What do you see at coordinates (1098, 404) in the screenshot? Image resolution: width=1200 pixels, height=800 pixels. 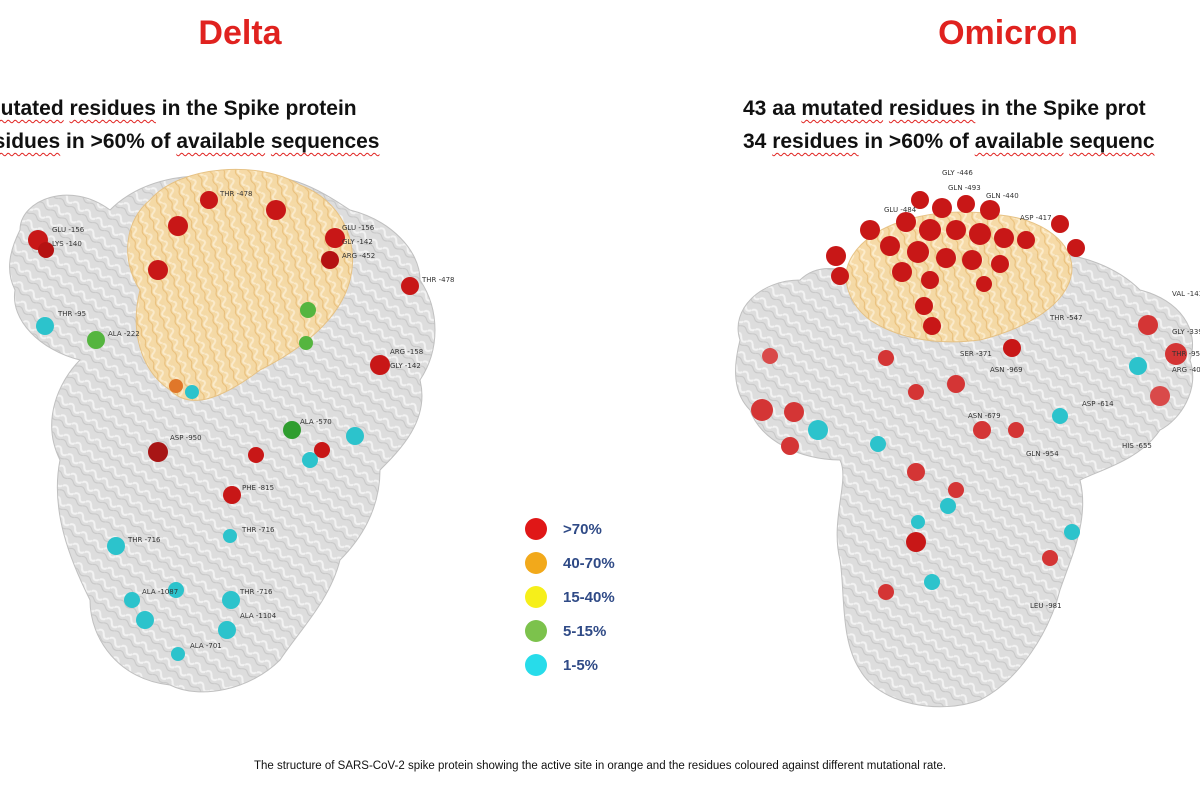 I see `residue-label: ASP -614` at bounding box center [1098, 404].